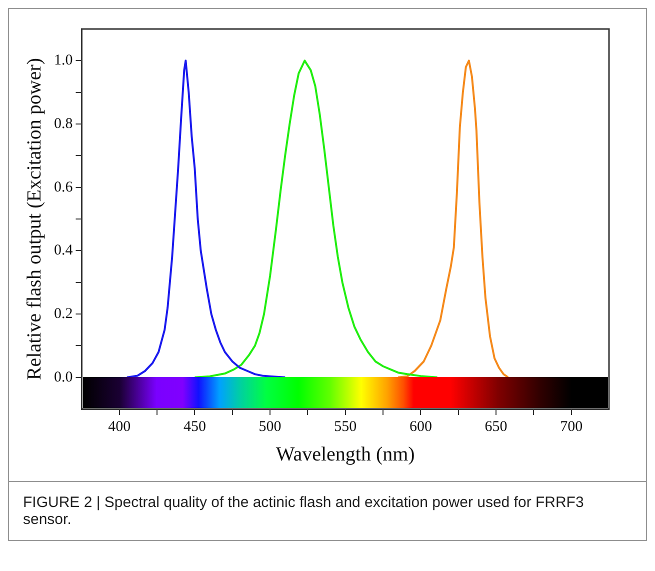 This screenshot has width=655, height=571. I want to click on x-tick-label: 450, so click(194, 426).